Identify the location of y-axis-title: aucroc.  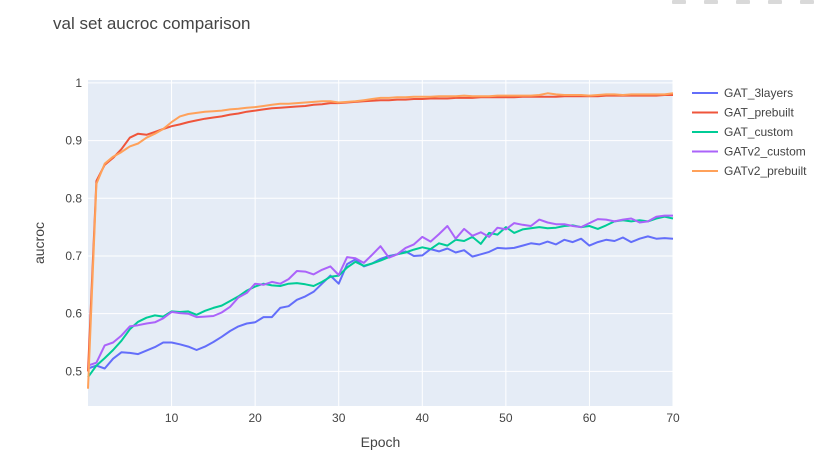
(39, 243).